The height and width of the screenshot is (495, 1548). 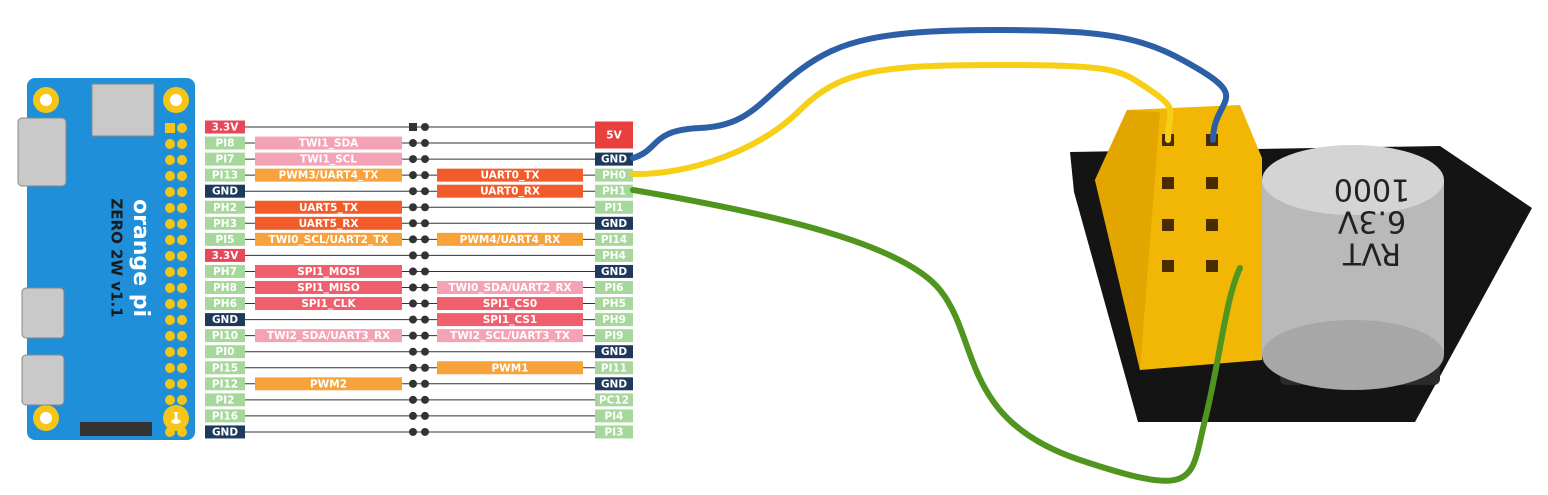 I want to click on right-pin-label: PH4, so click(x=614, y=256).